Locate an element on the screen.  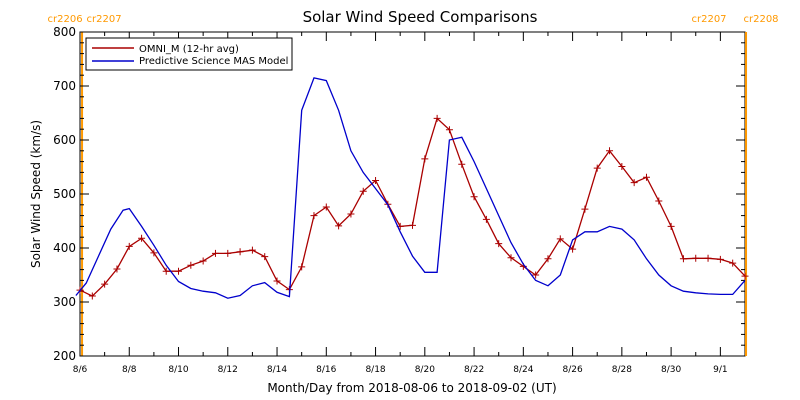
y-tick-label: 600 is located at coordinates (64, 140).